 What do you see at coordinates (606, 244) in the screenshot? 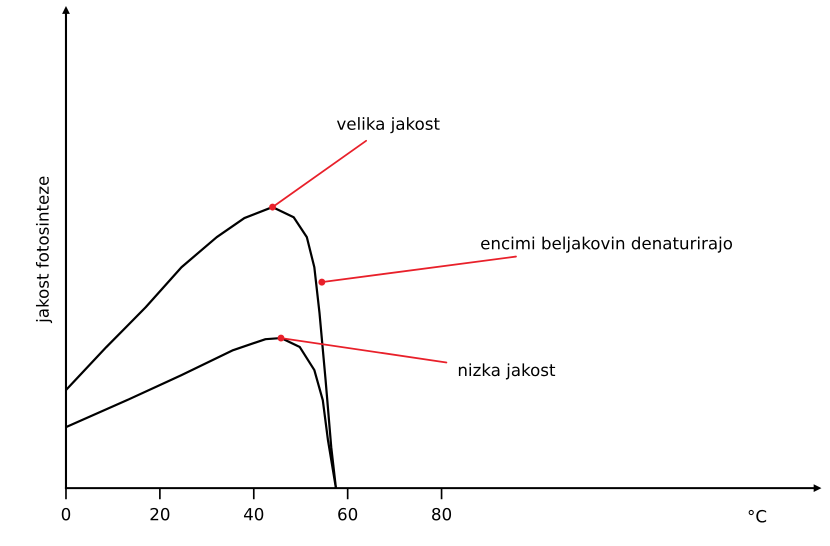
I see `annotation: encimi beljakovin denaturirajo` at bounding box center [606, 244].